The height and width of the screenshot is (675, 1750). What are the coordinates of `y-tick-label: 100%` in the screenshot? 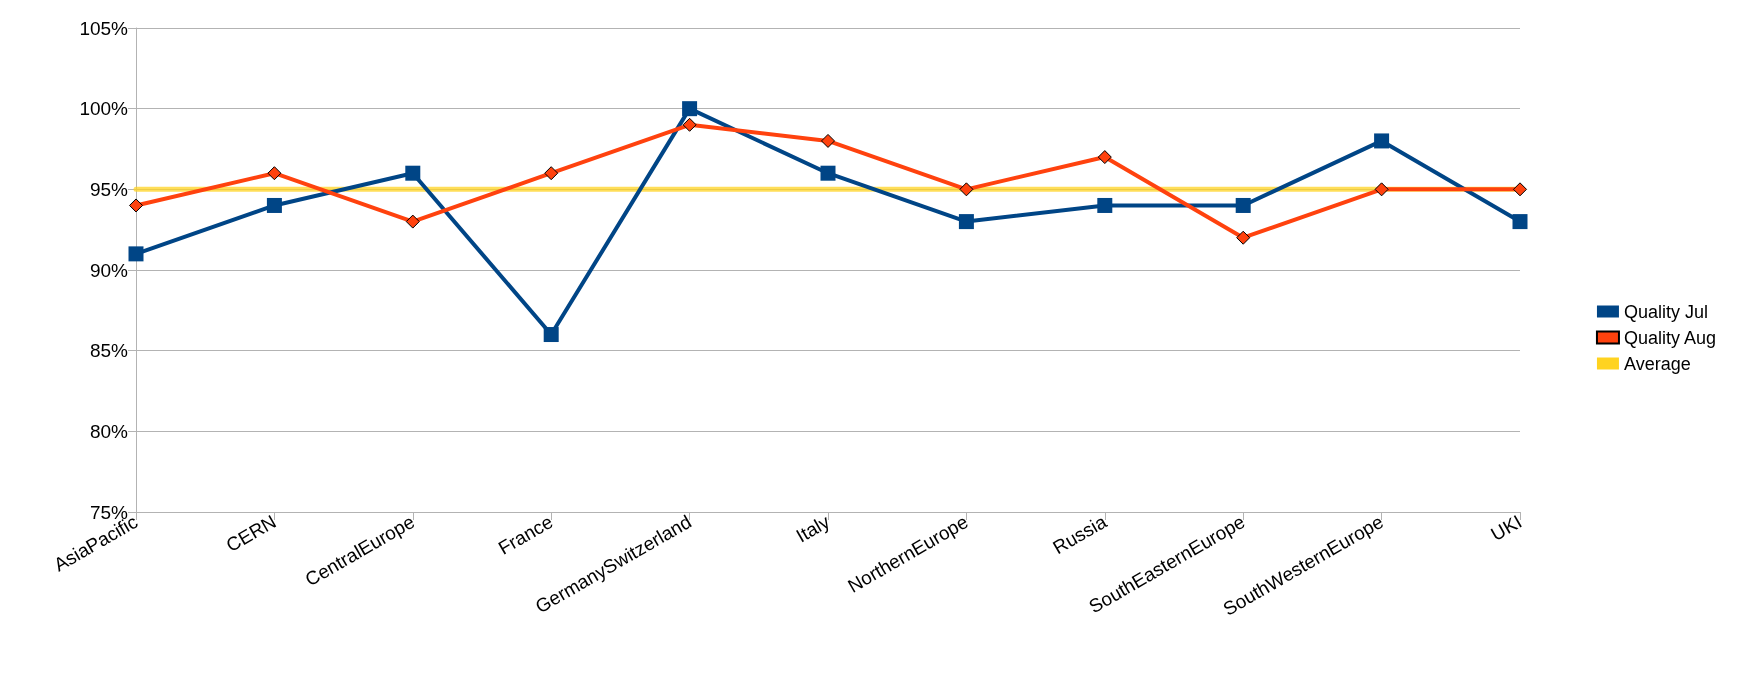 It's located at (104, 109).